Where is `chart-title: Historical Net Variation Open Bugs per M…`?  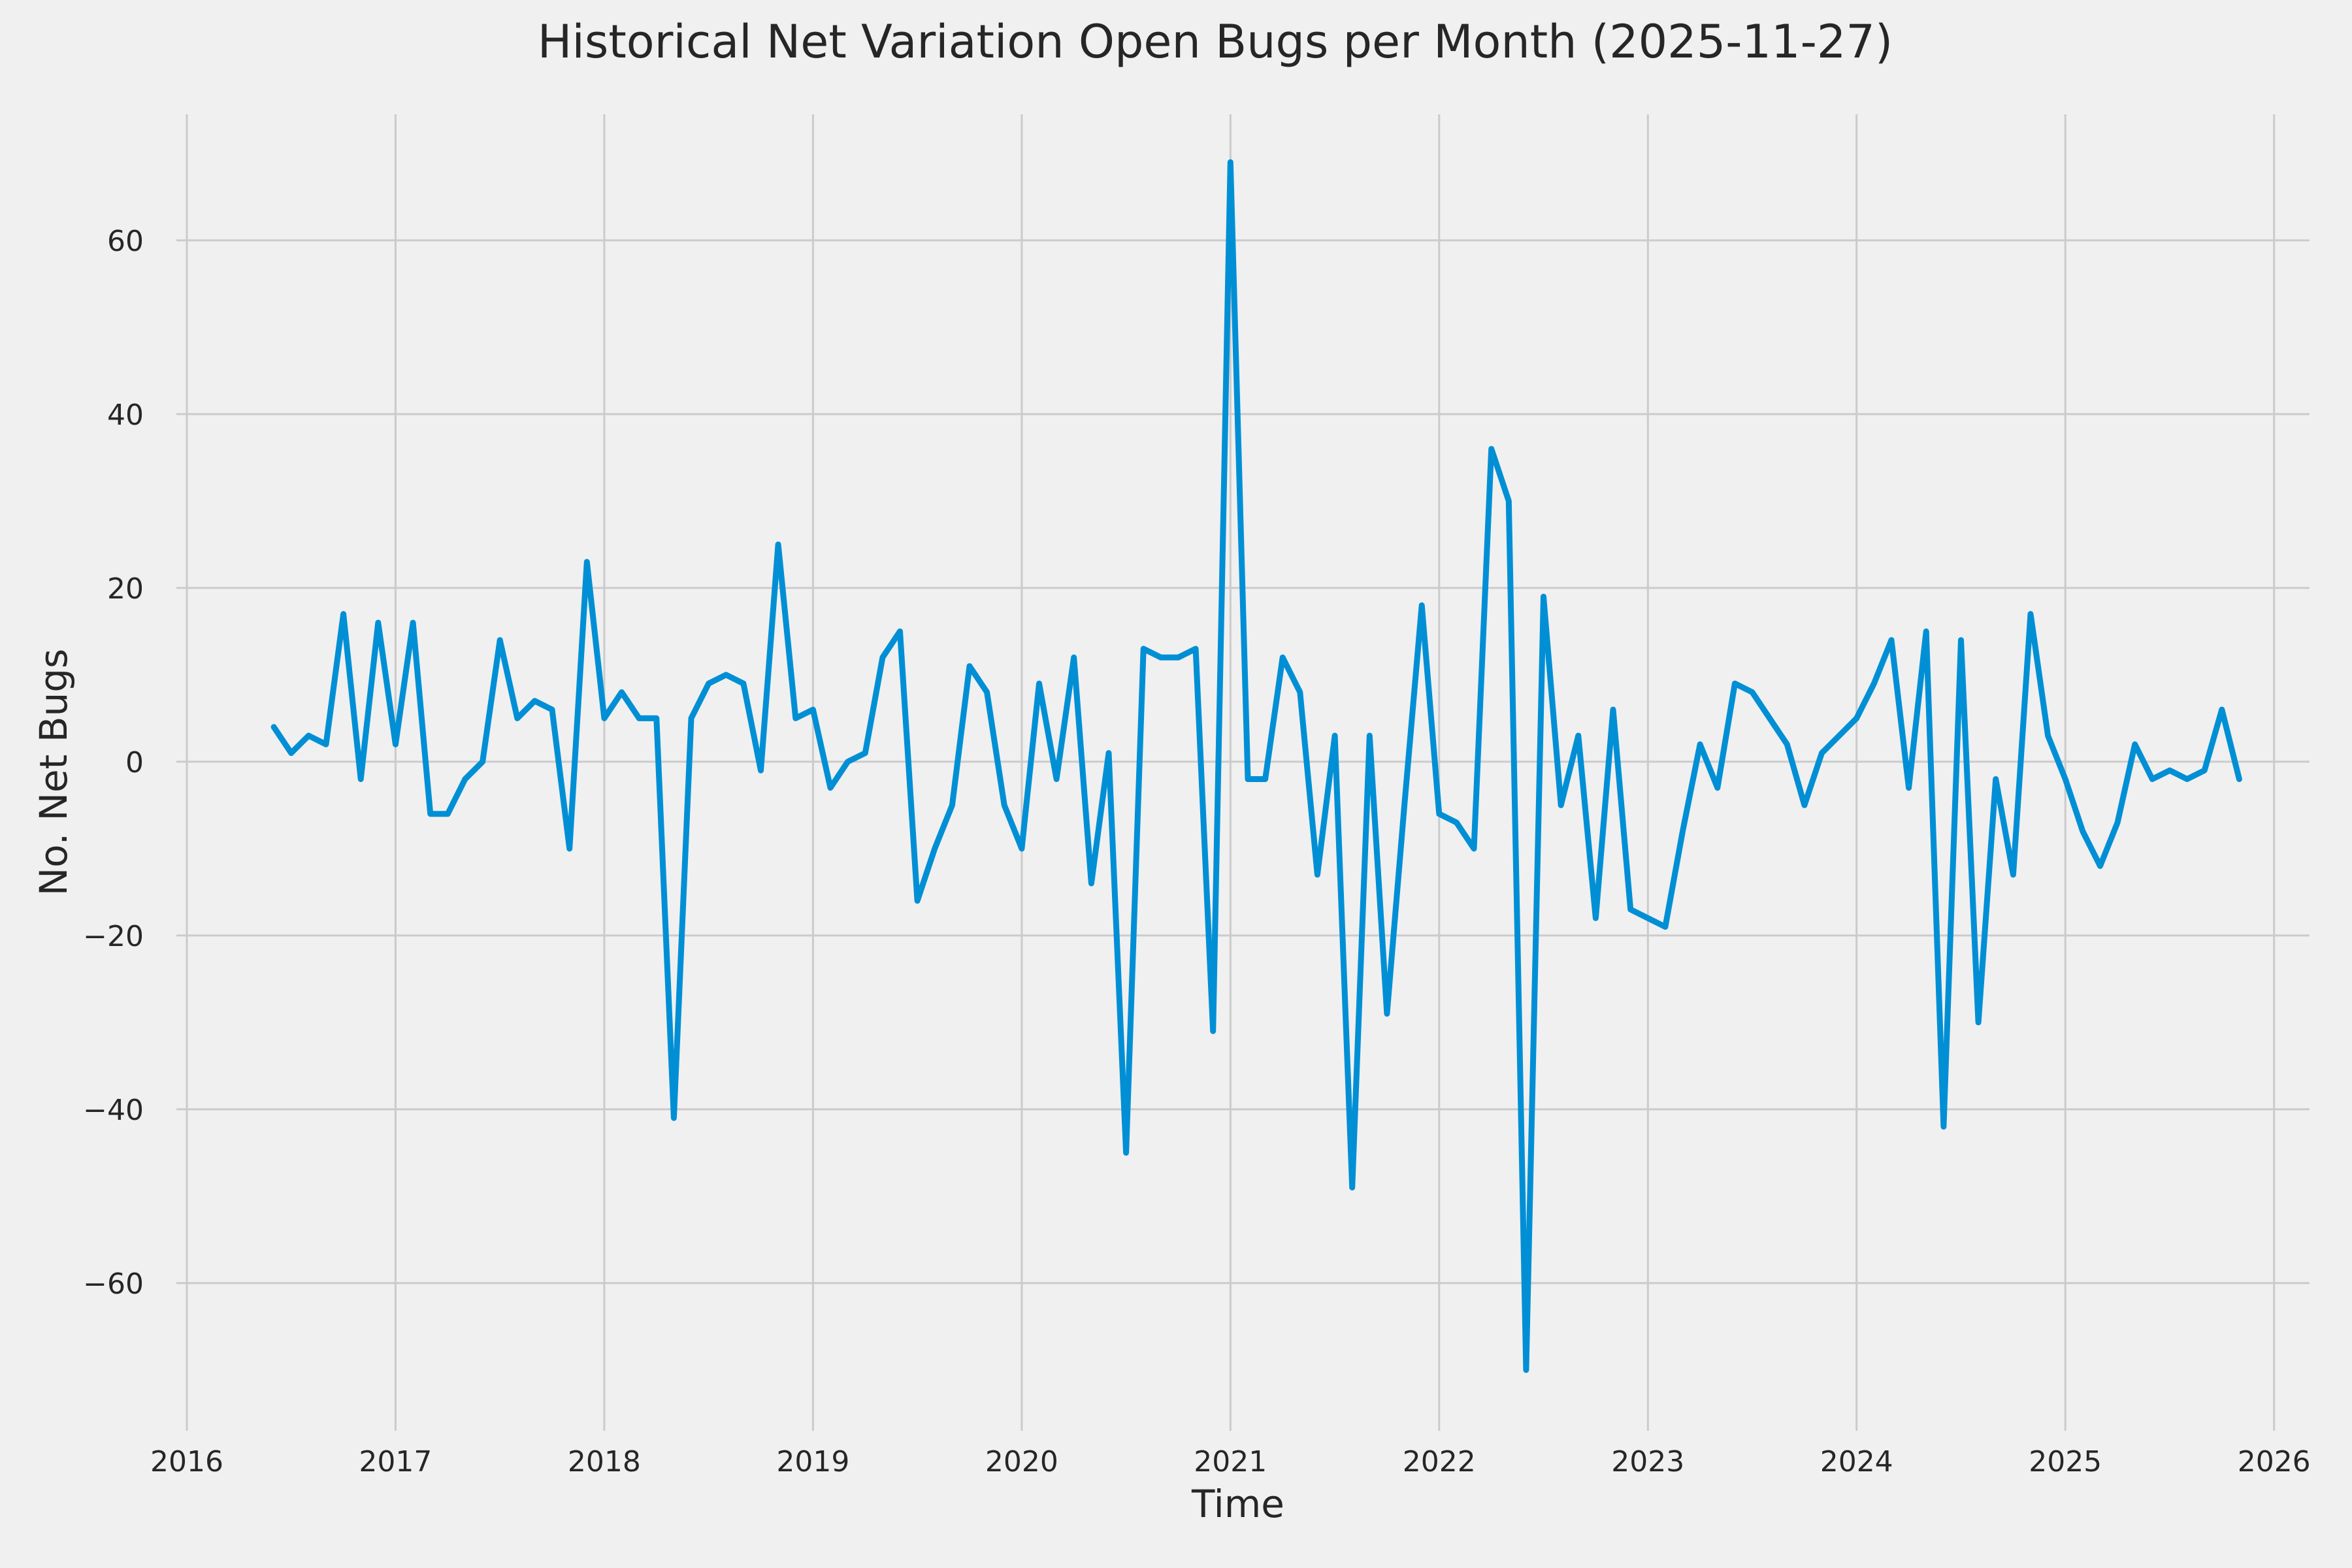 chart-title: Historical Net Variation Open Bugs per M… is located at coordinates (1215, 42).